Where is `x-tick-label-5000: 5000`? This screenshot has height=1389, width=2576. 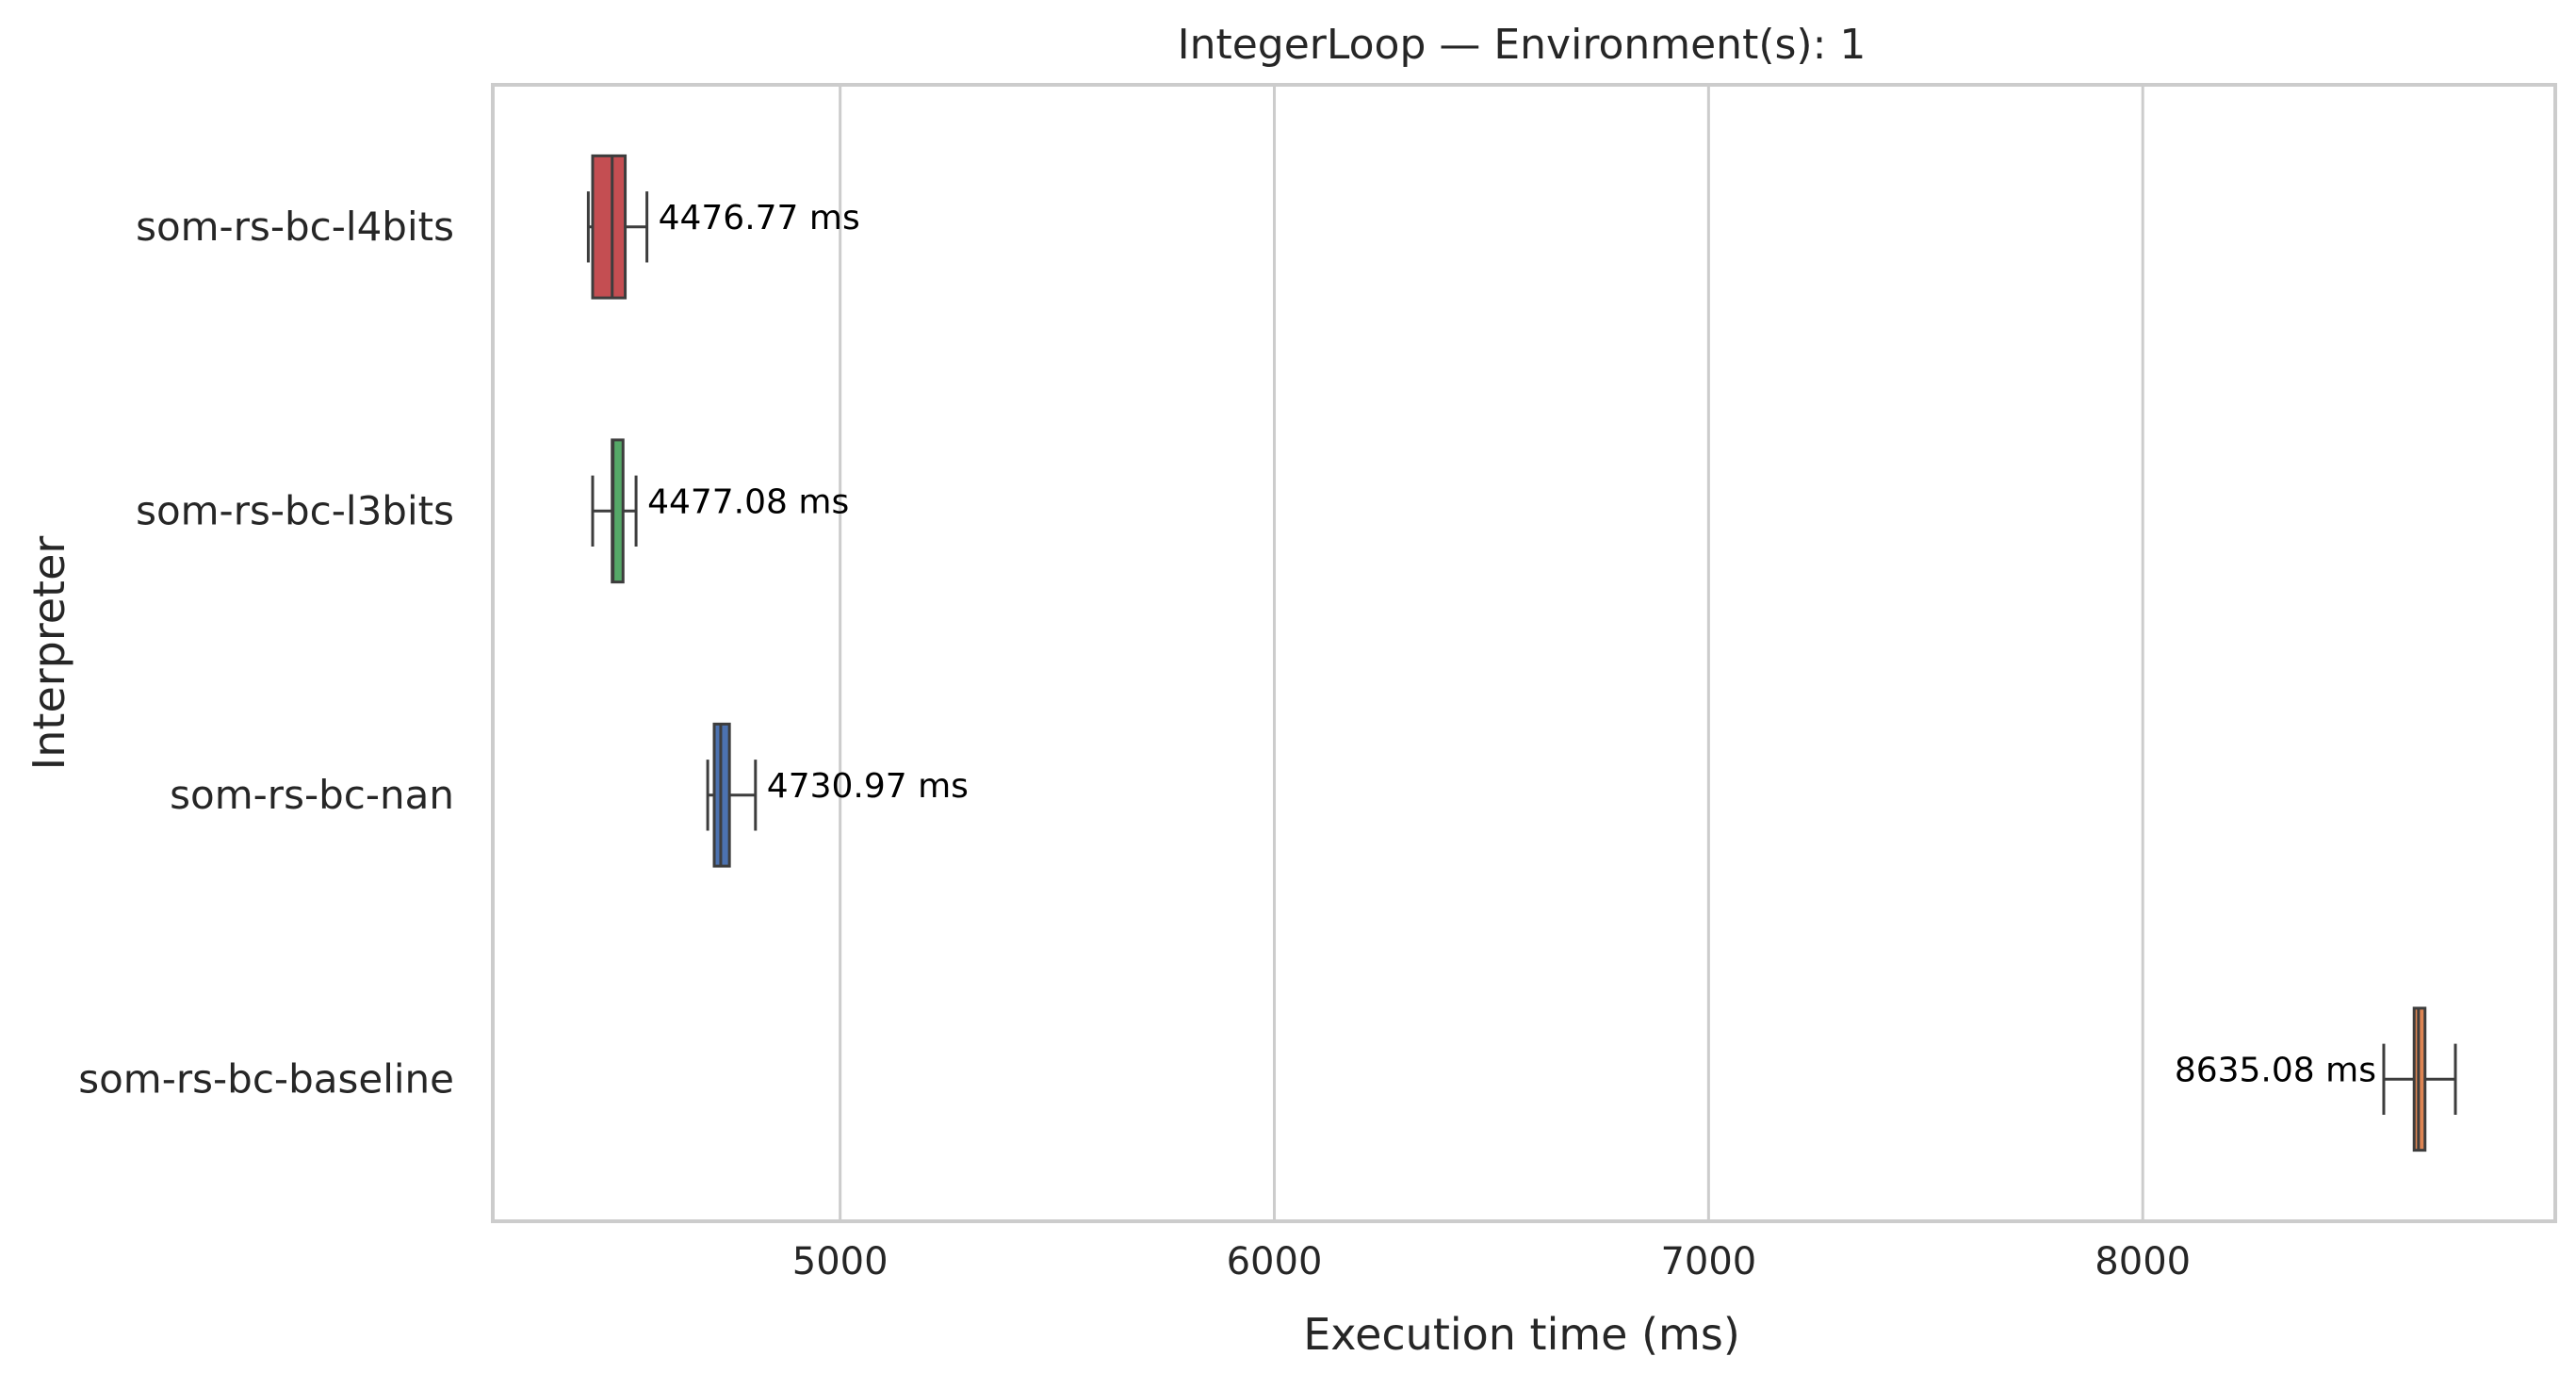 x-tick-label-5000: 5000 is located at coordinates (840, 1262).